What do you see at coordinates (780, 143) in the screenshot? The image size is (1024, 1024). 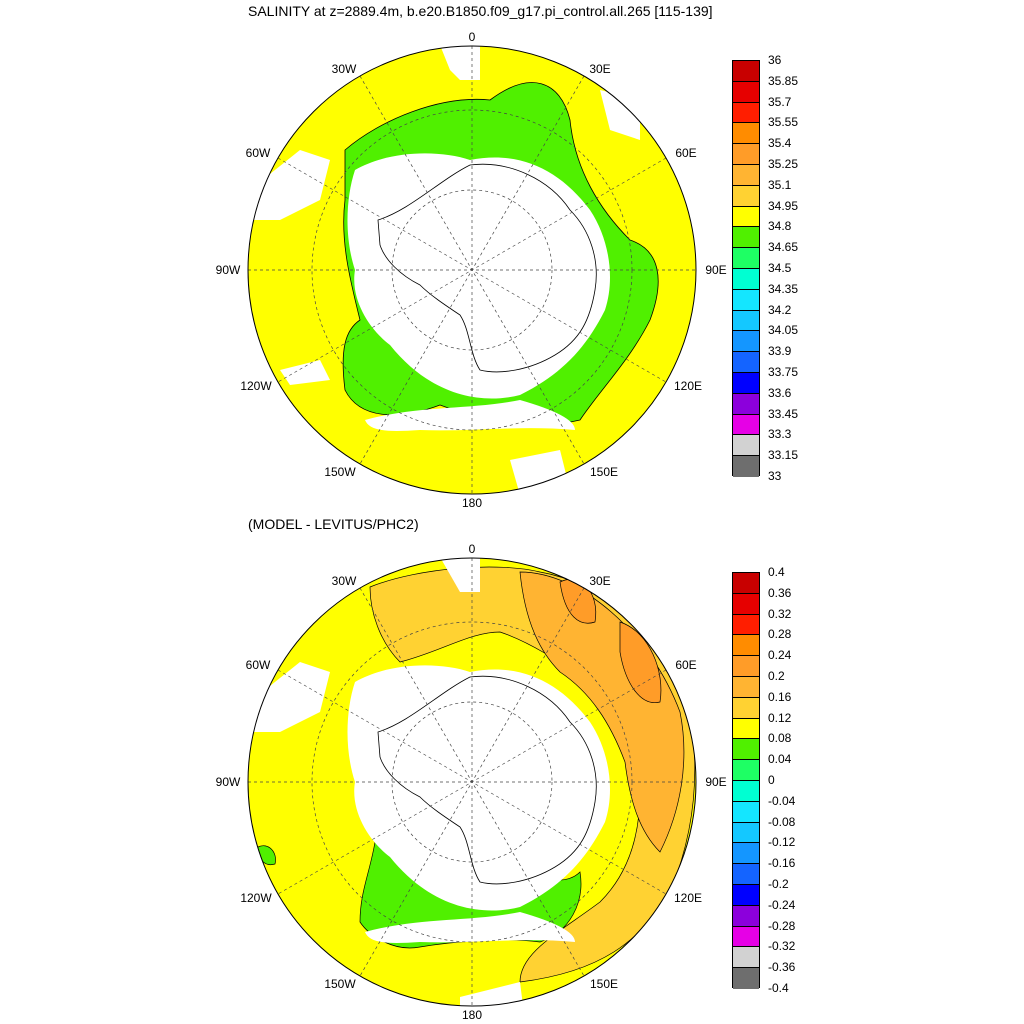 I see `colorbar-label: 35.4` at bounding box center [780, 143].